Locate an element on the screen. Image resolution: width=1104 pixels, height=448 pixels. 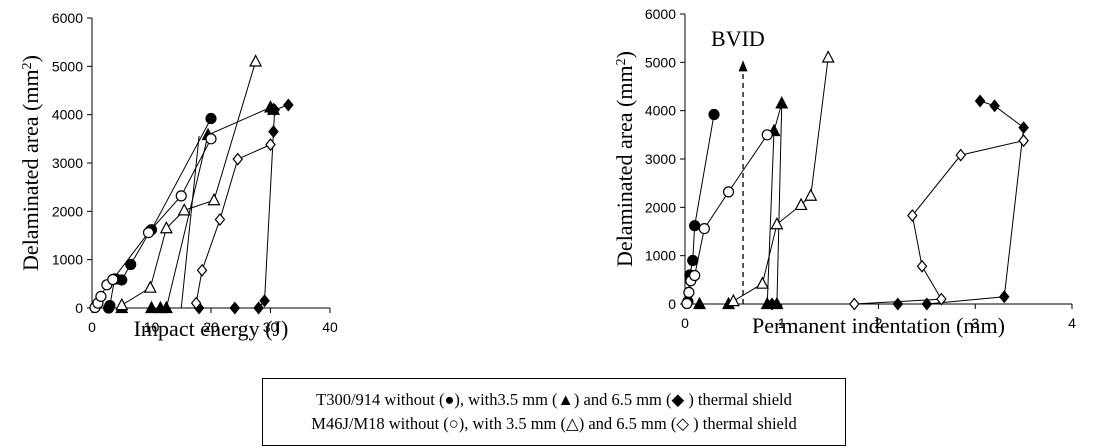
x-tick-label: 3 is located at coordinates (975, 323).